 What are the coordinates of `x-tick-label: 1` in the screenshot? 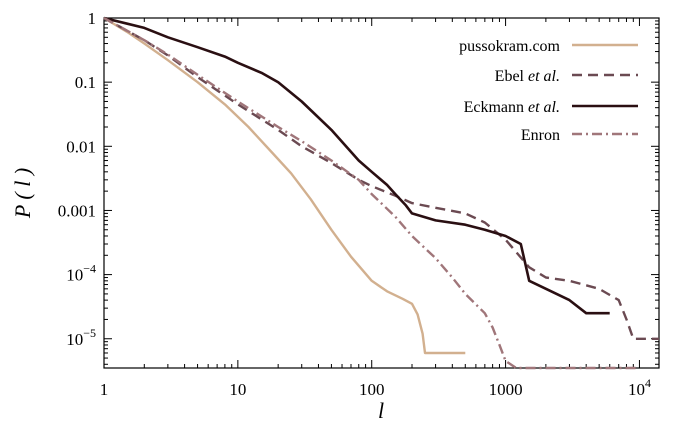 It's located at (104, 389).